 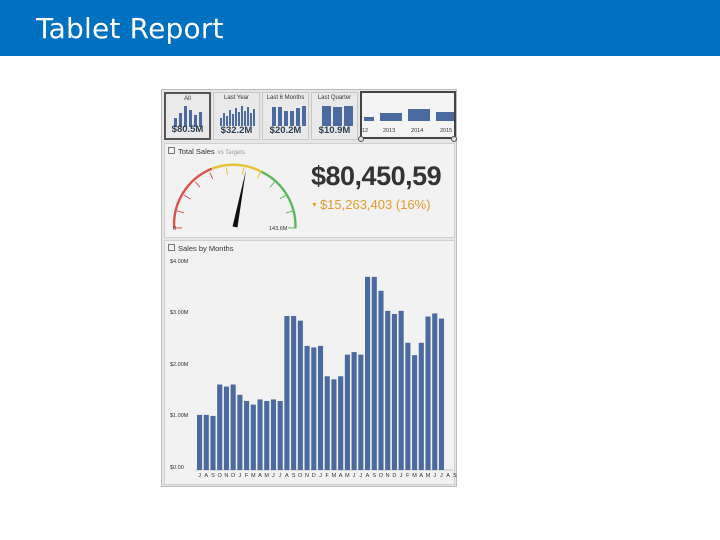 What do you see at coordinates (365, 131) in the screenshot?
I see `timeline-year: 12` at bounding box center [365, 131].